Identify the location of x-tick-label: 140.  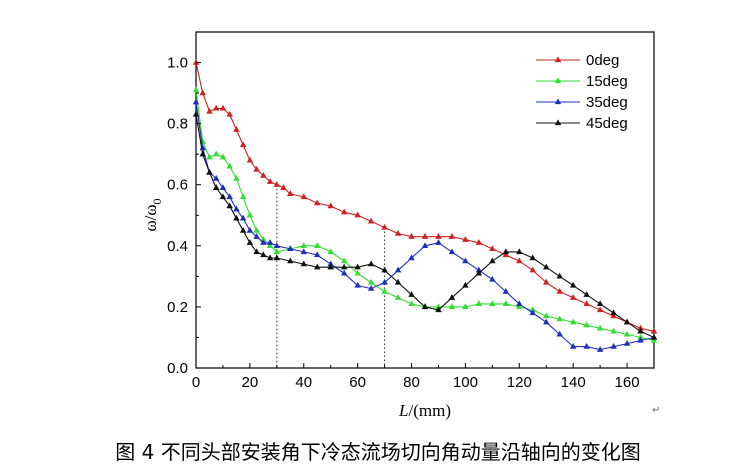
(573, 382).